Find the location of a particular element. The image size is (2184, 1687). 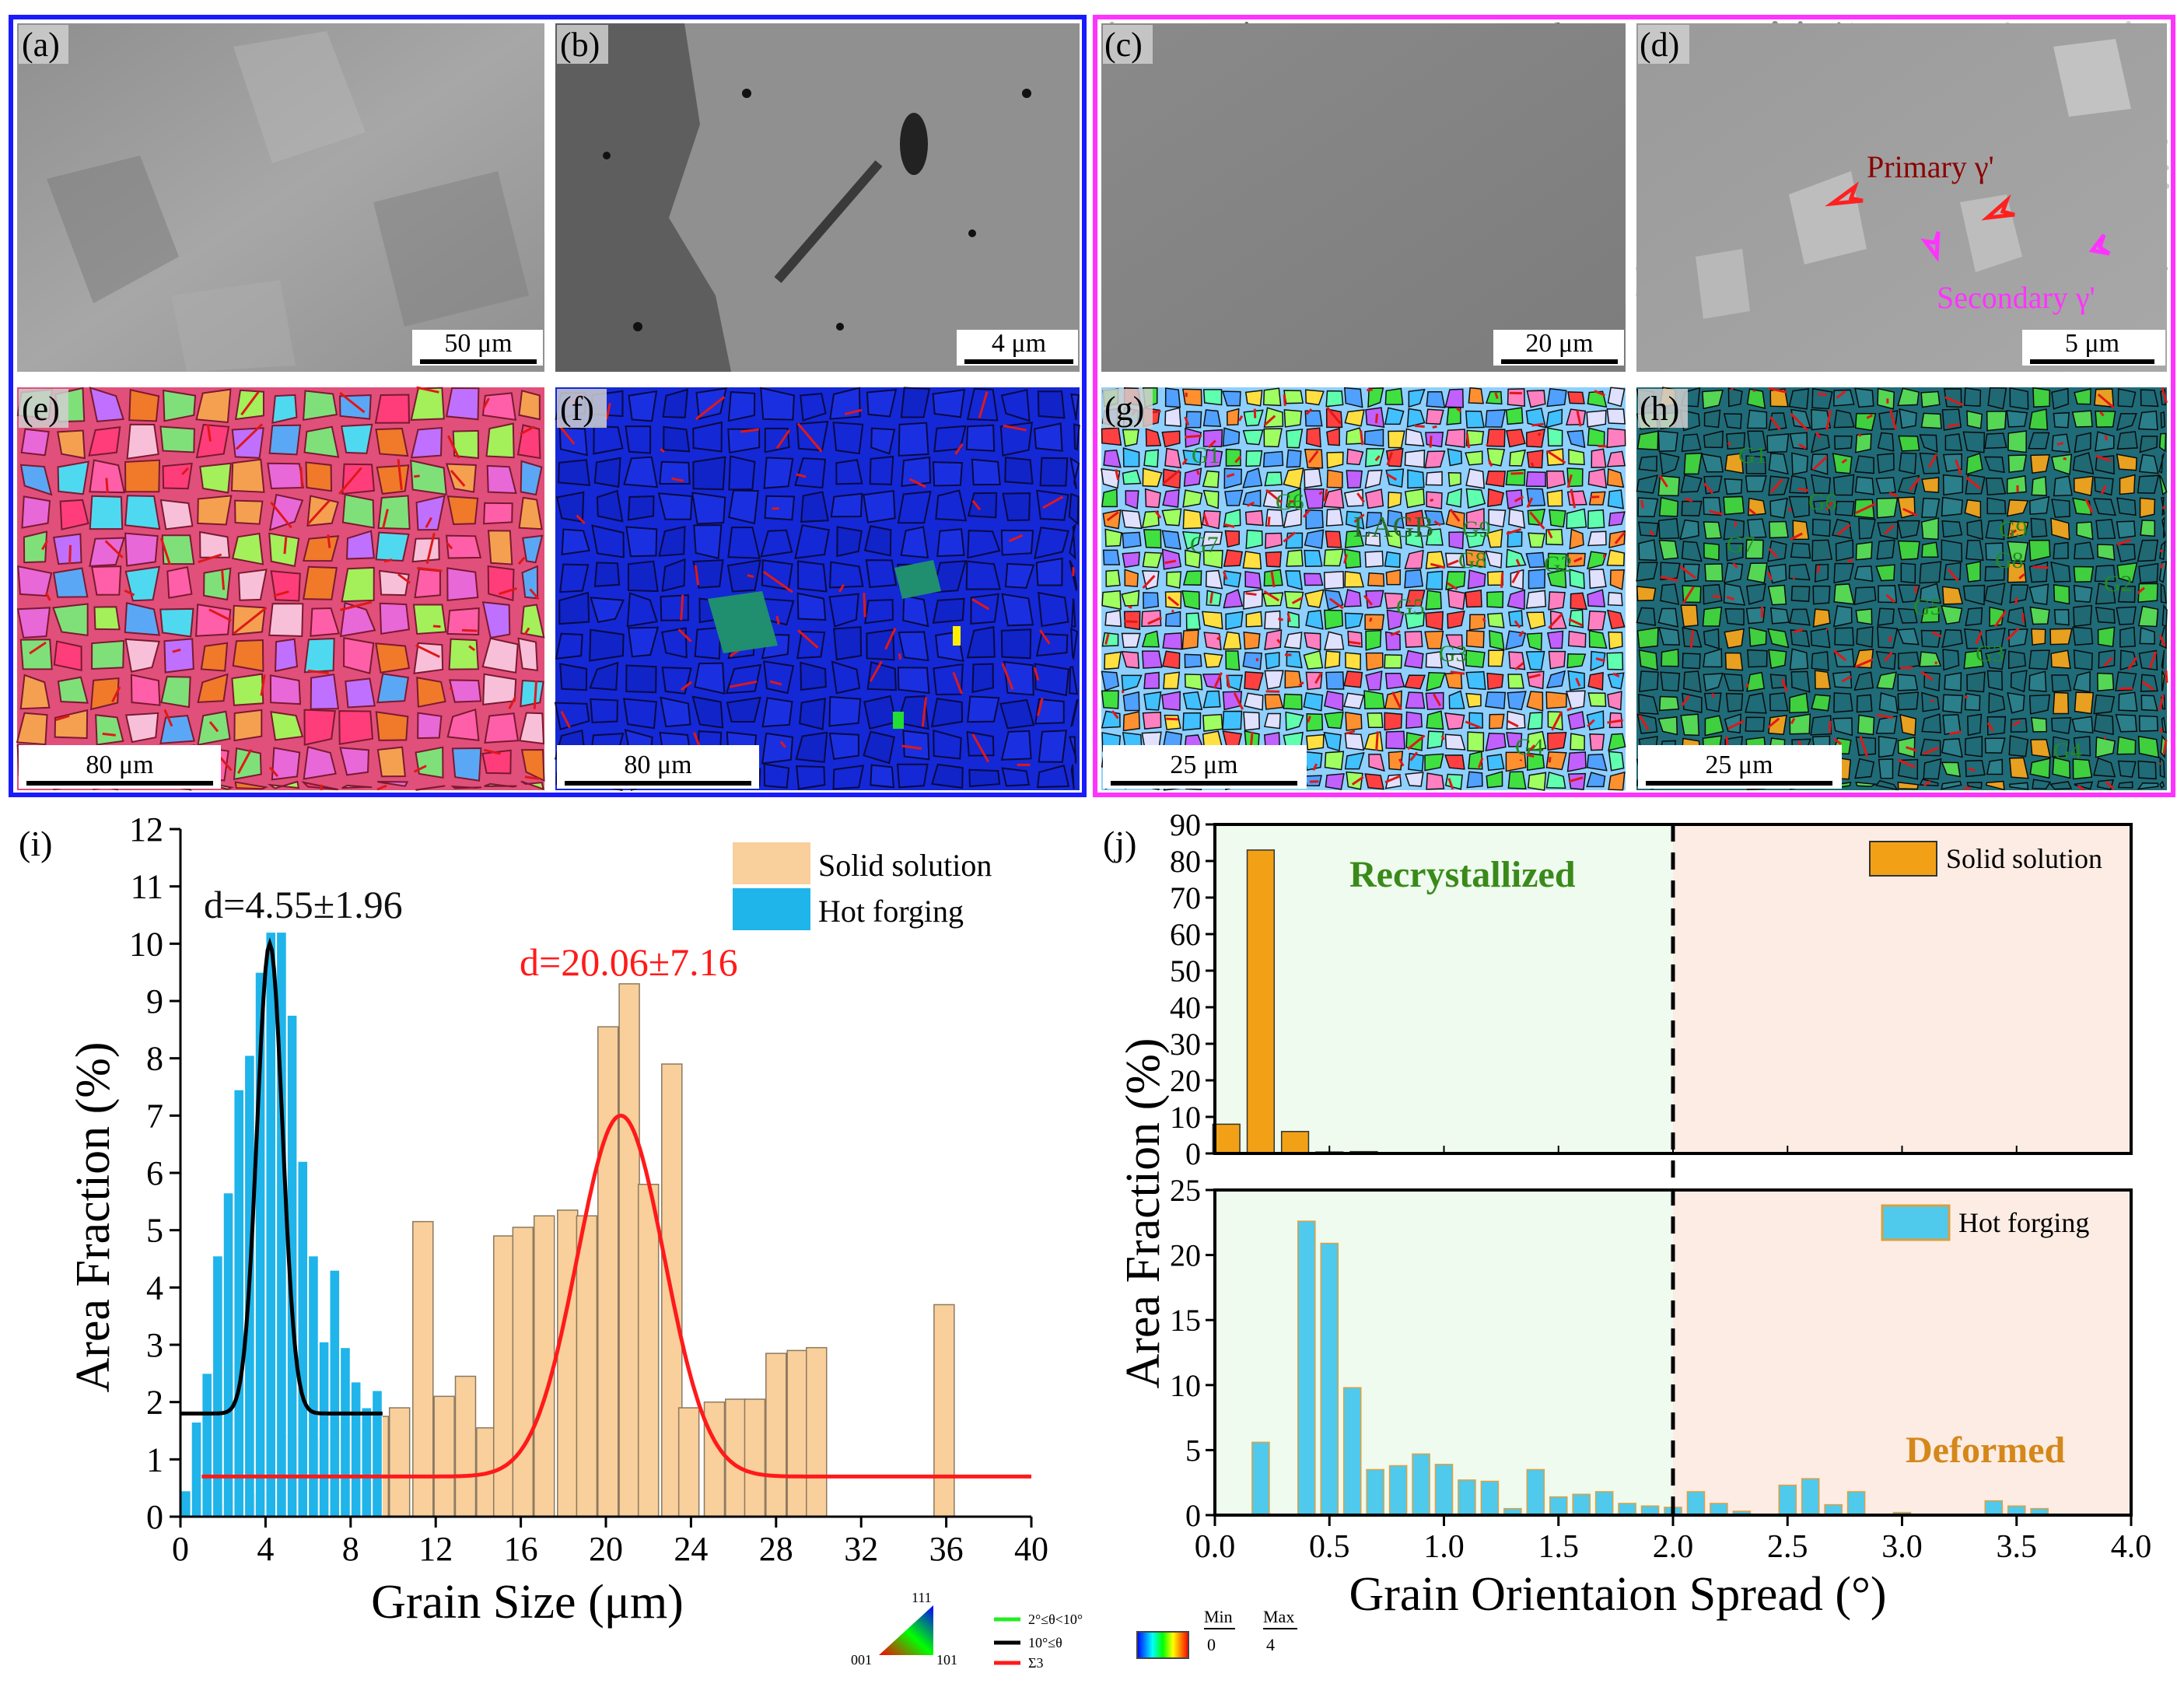

fit-curve-solid_fit is located at coordinates (616, 1296).